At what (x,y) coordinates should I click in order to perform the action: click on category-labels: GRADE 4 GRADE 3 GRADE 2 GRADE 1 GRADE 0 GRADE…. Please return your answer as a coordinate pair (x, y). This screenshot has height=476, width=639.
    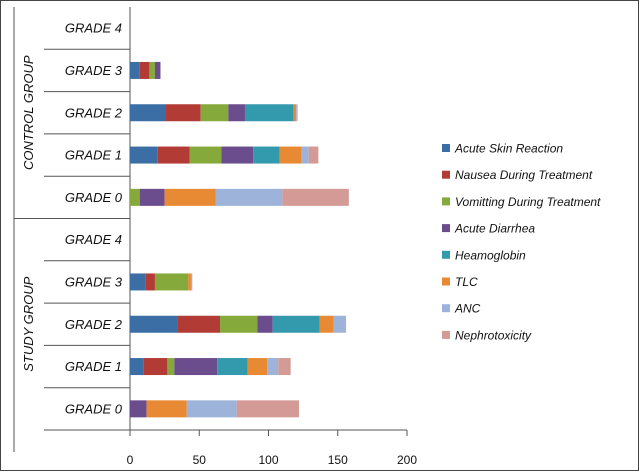
    Looking at the image, I should click on (94, 219).